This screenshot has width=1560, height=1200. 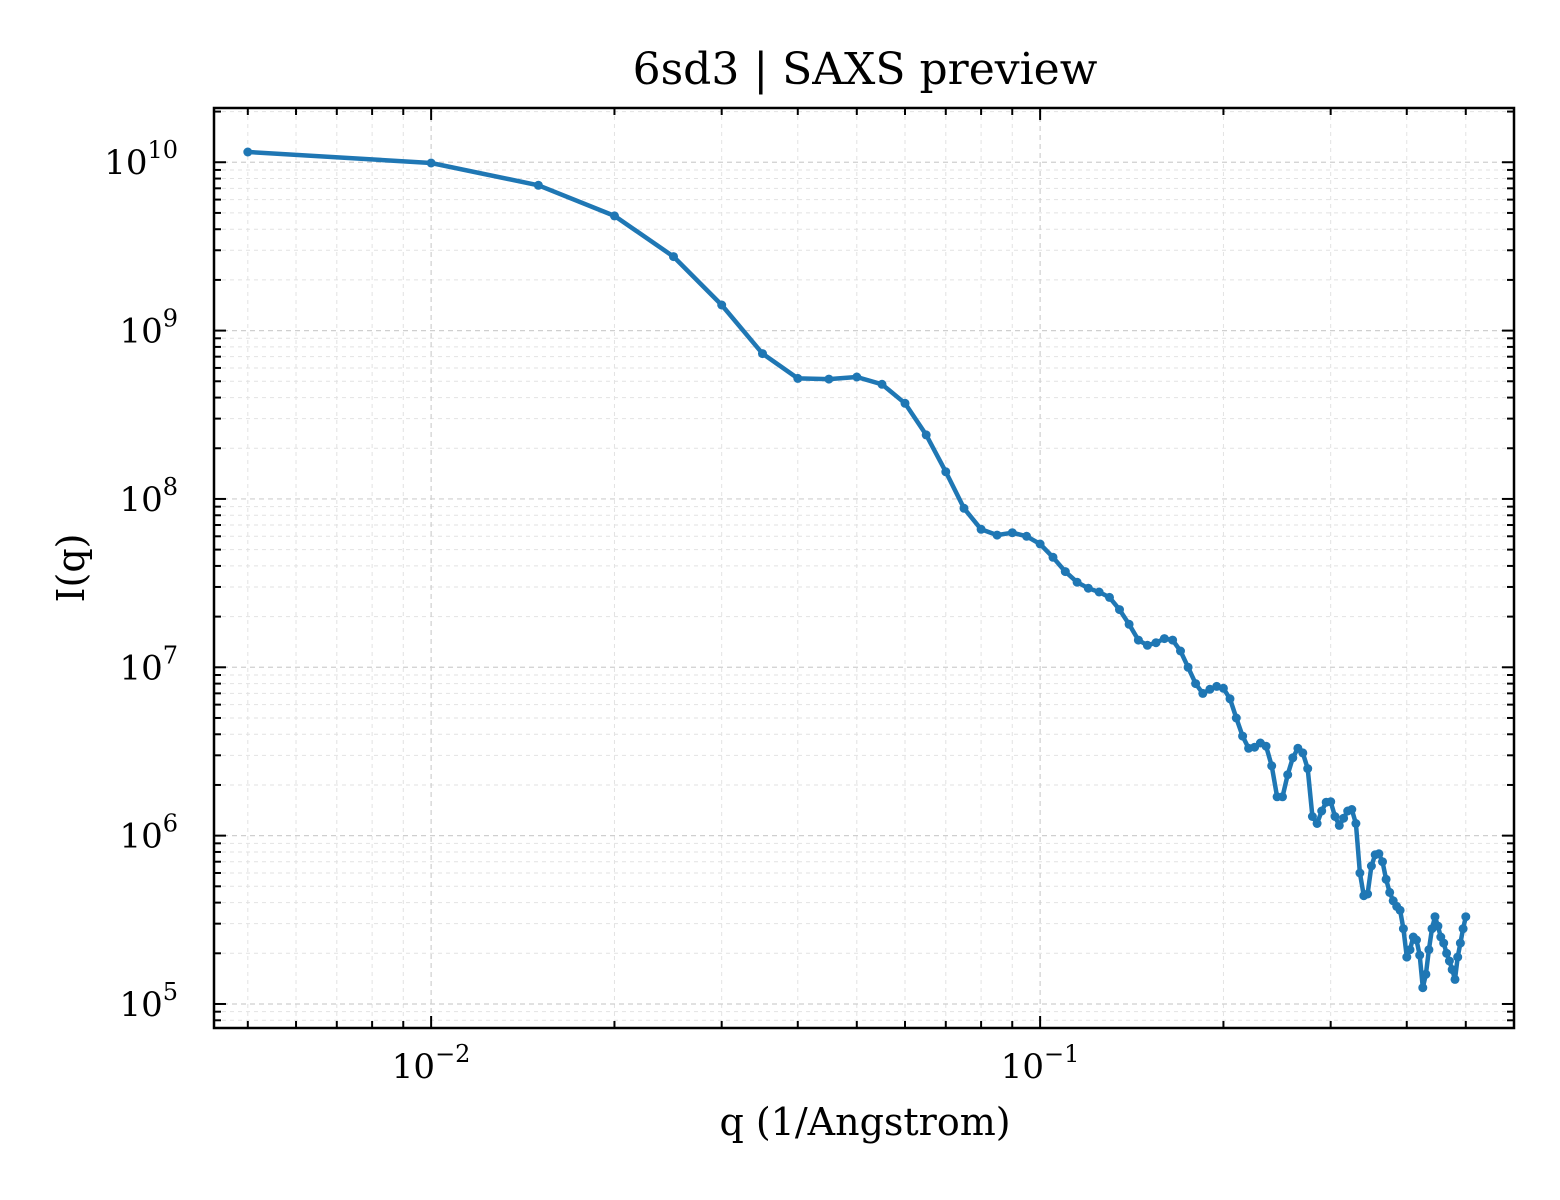 I want to click on x-axis-label: q (1/Angstrom), so click(x=864, y=1122).